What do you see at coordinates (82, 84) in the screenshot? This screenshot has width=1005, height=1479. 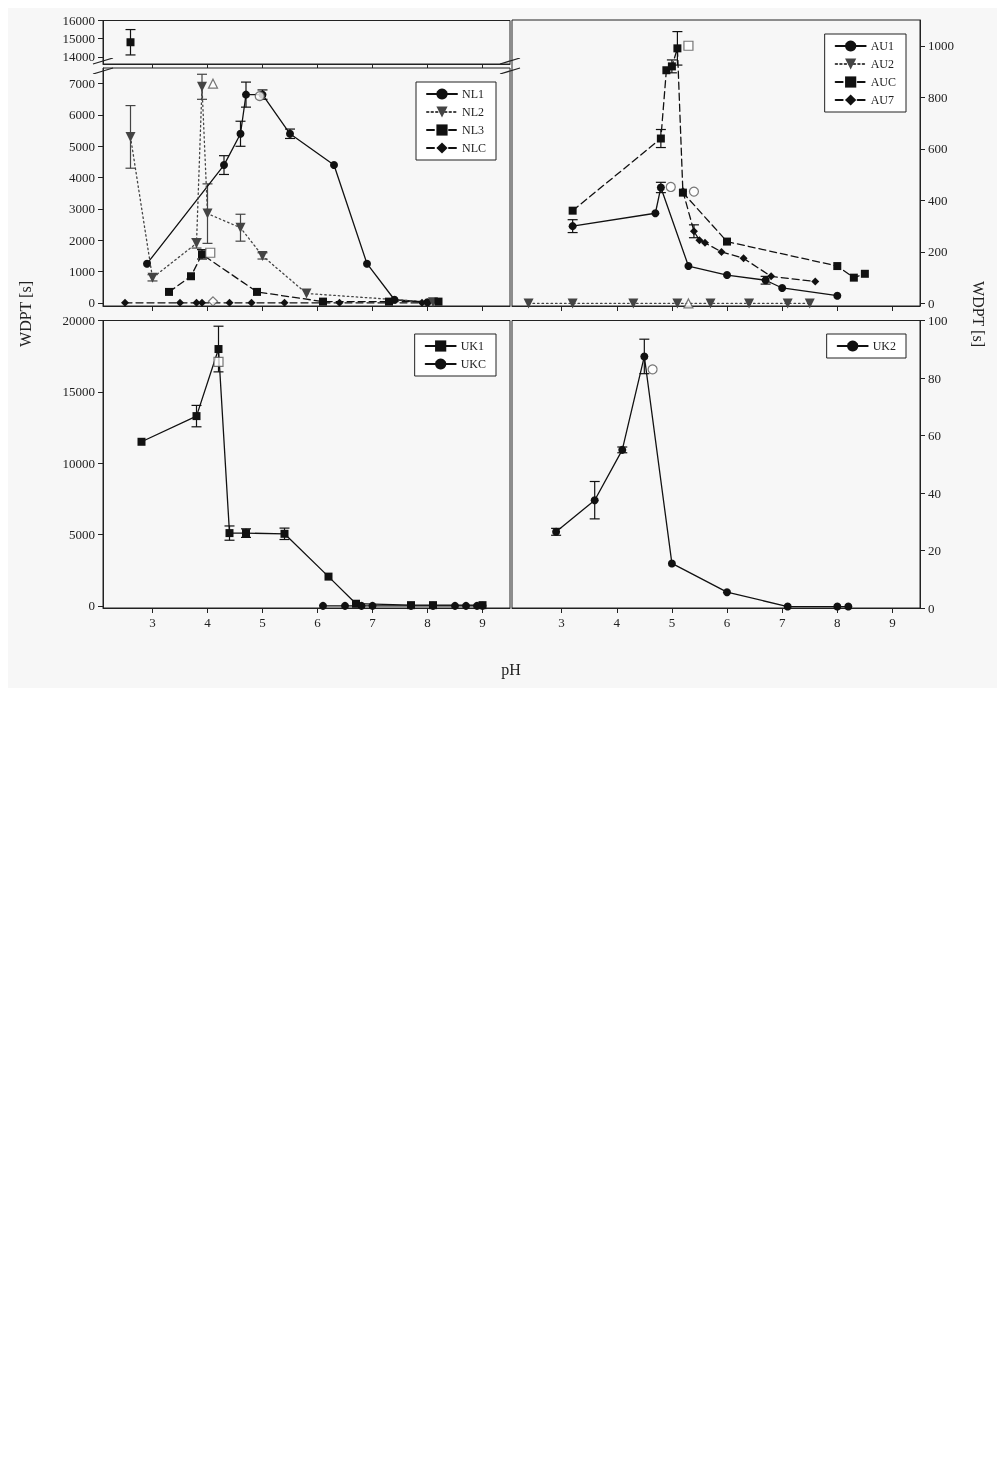 I see `y-tick-label: 7000` at bounding box center [82, 84].